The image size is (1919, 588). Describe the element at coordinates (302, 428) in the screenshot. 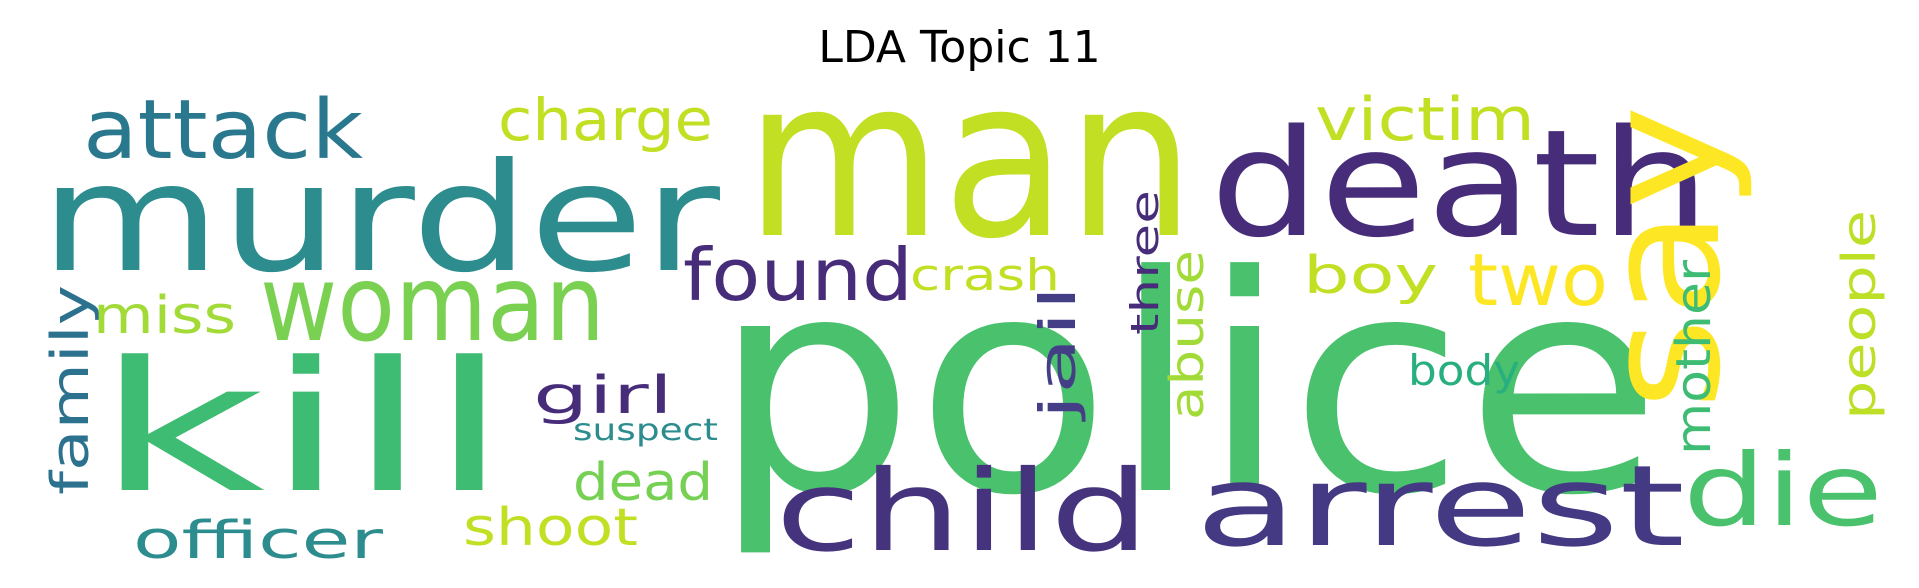

I see `word-kill: kill` at that location.